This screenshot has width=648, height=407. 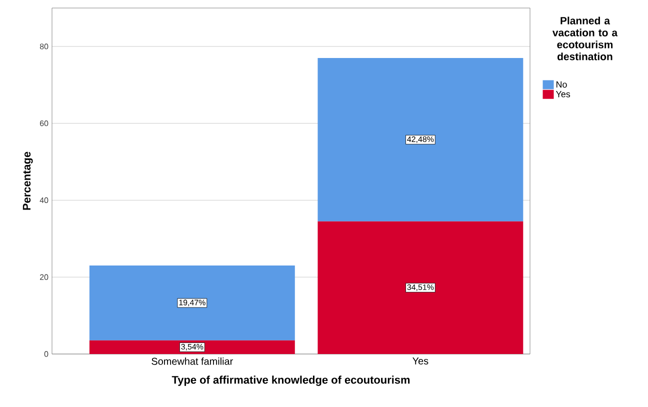 I want to click on legend-label: No, so click(x=561, y=84).